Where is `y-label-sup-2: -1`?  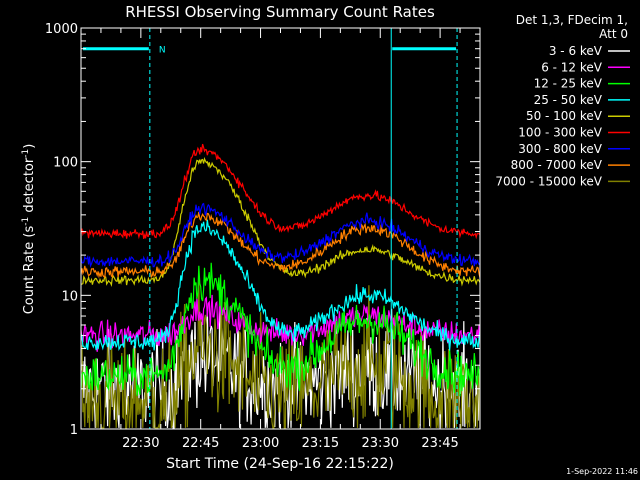 y-label-sup-2: -1 is located at coordinates (26, 153).